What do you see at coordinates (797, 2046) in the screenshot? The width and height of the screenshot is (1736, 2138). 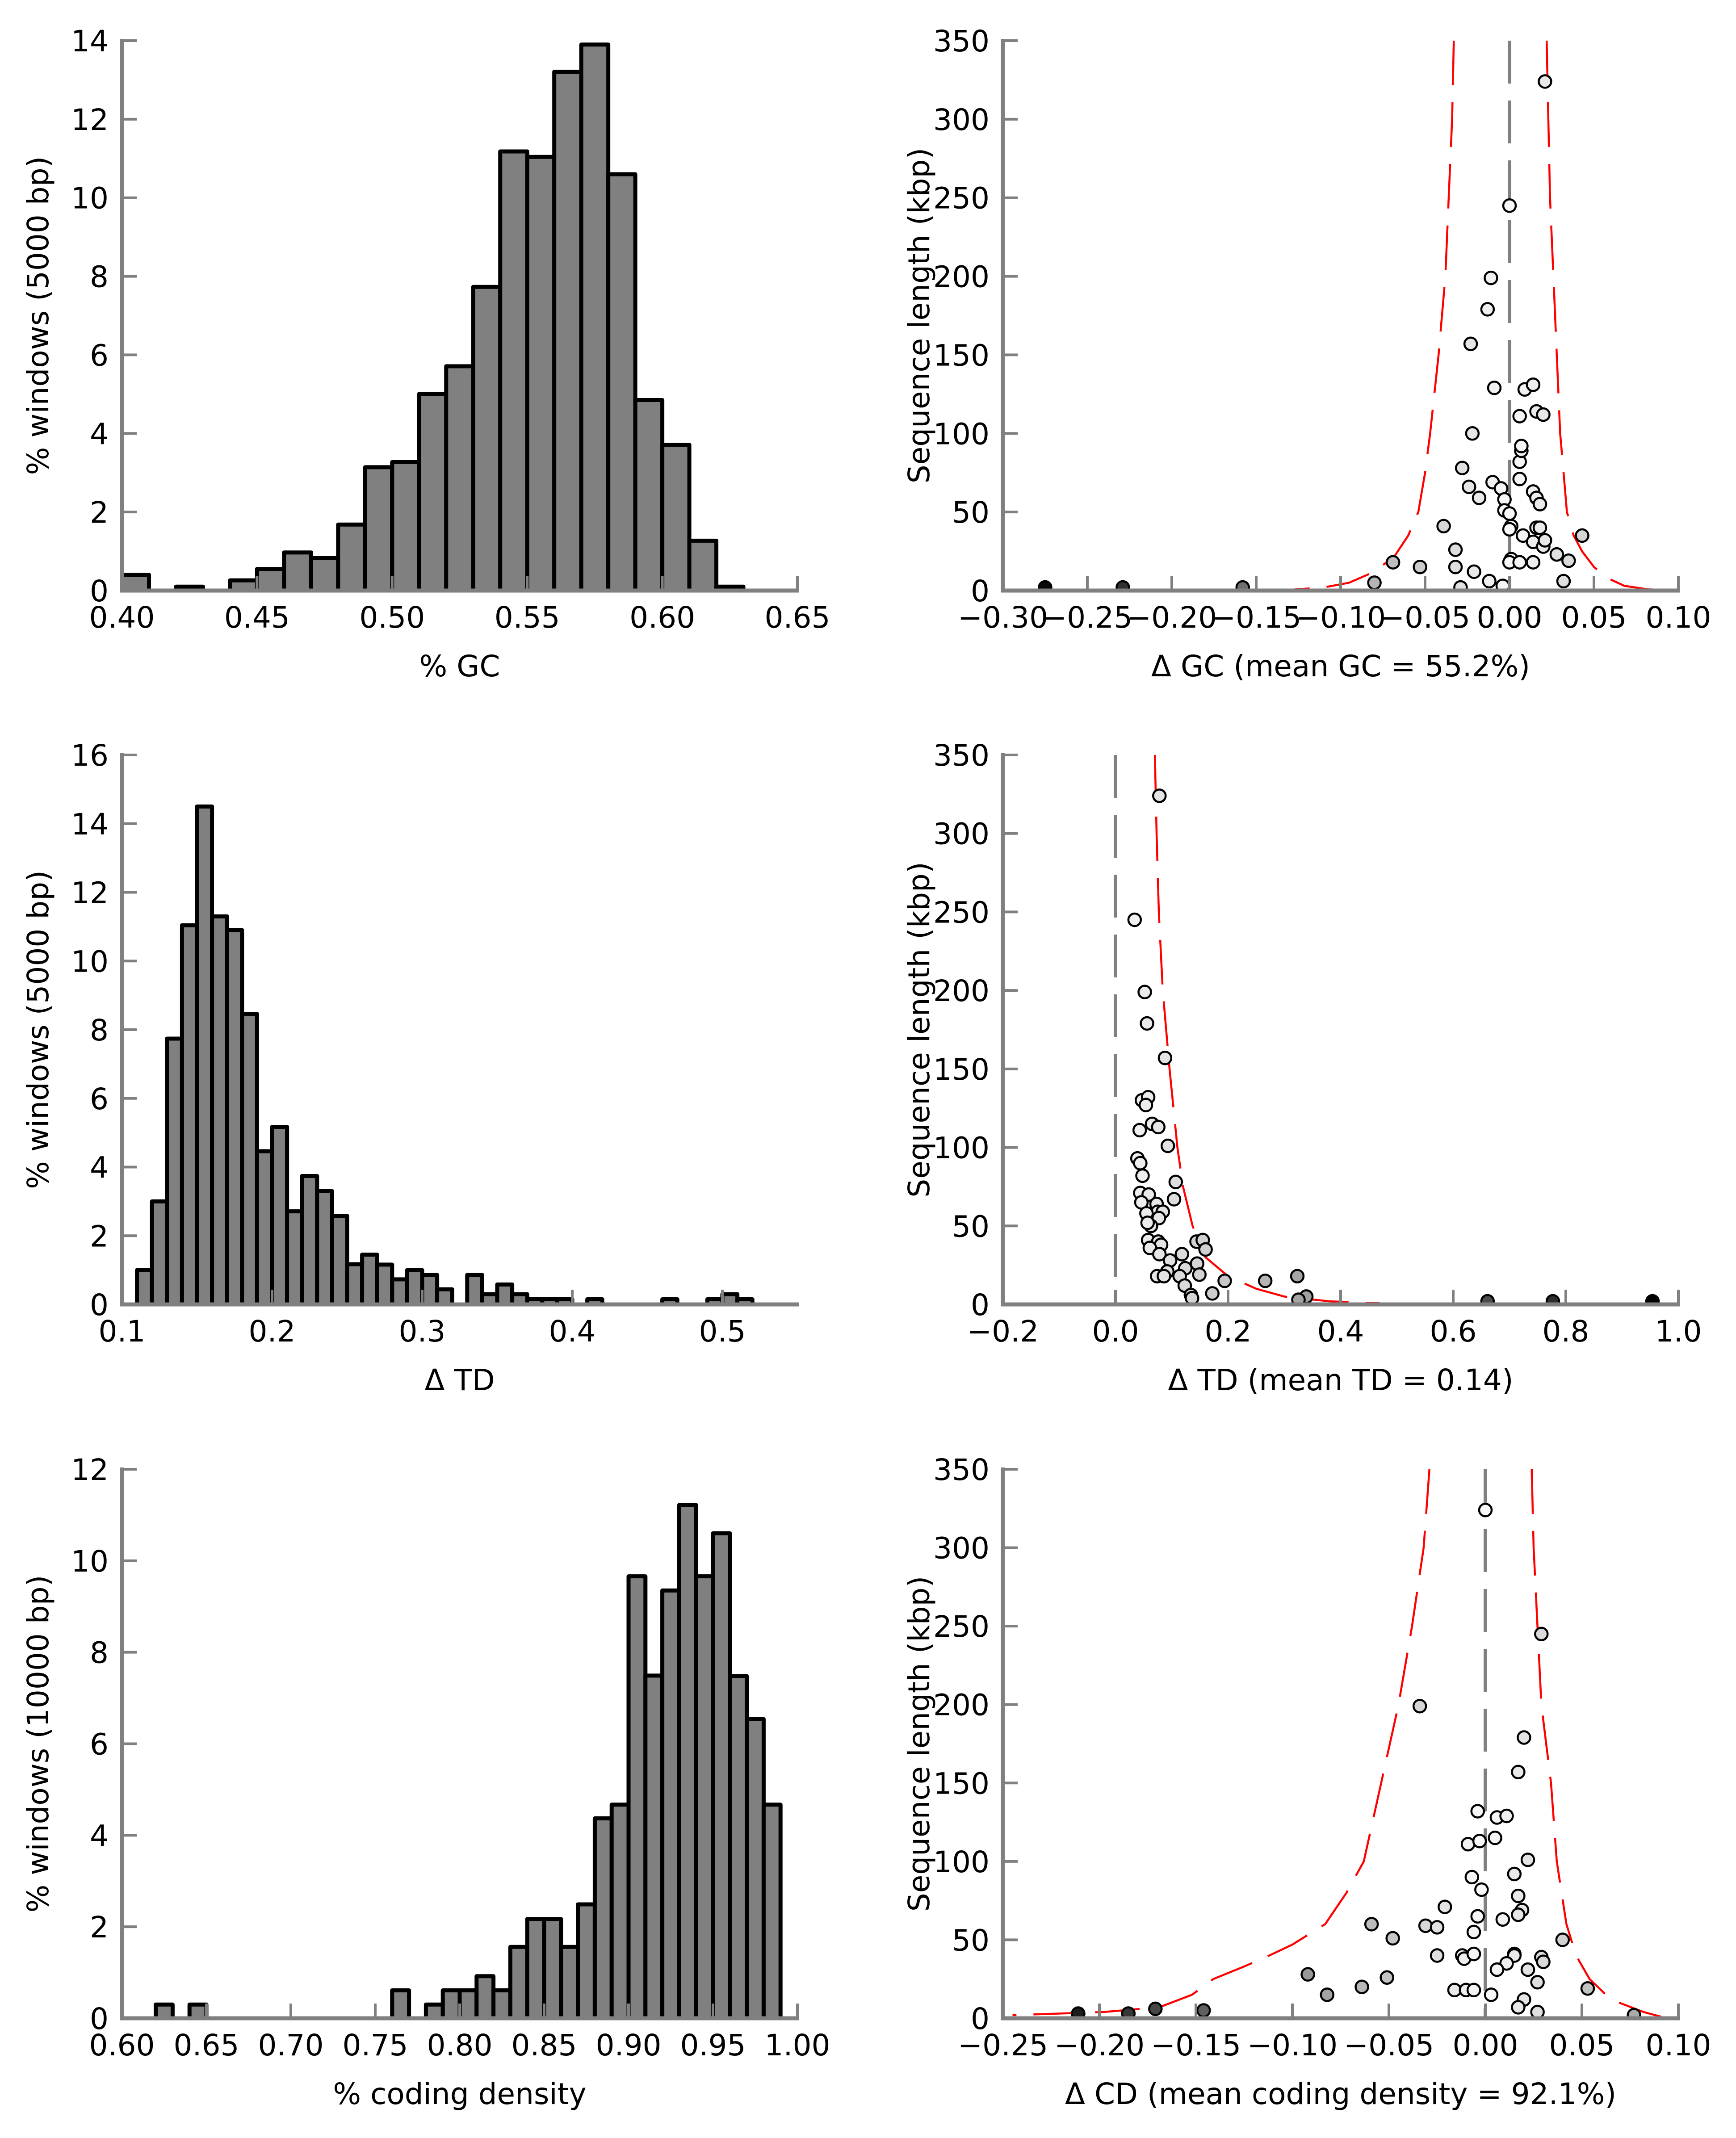 I see `x-tick-label: 1.00` at bounding box center [797, 2046].